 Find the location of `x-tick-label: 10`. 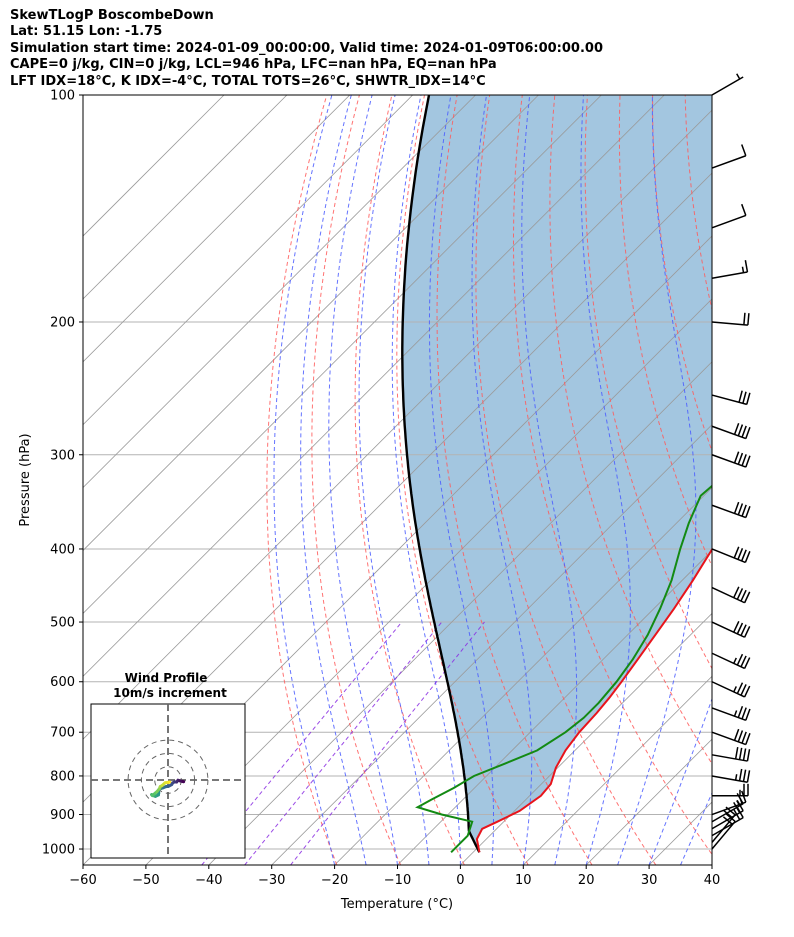

x-tick-label: 10 is located at coordinates (523, 880).